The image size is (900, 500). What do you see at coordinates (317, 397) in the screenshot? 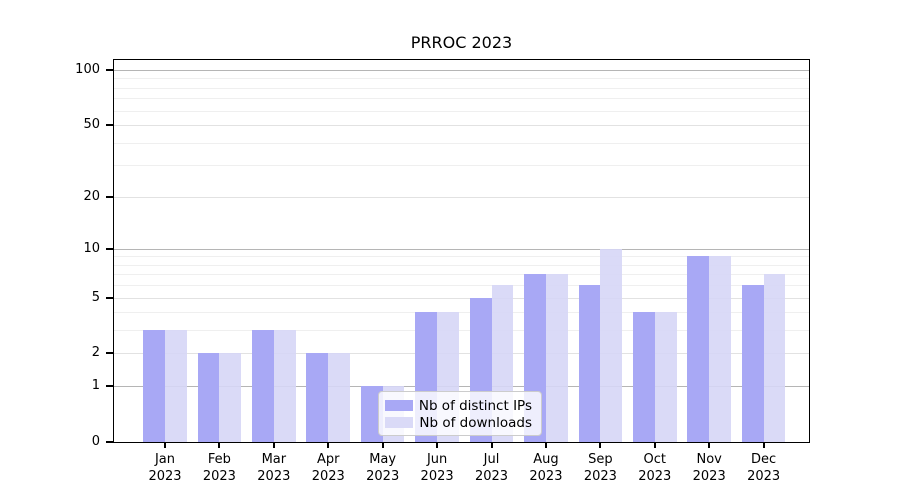
I see `bar-nb-of-distinct-ips-apr` at bounding box center [317, 397].